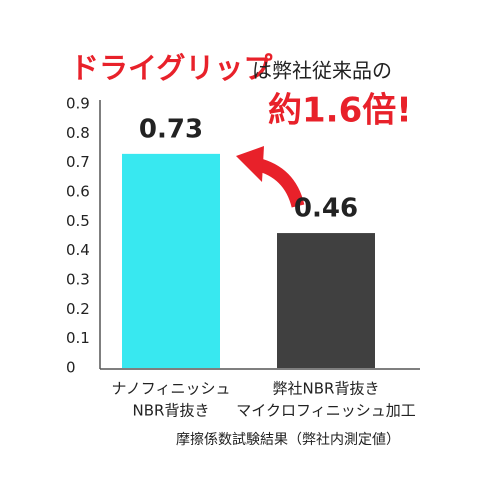  Describe the element at coordinates (78, 309) in the screenshot. I see `y-tick-label: 0.2` at that location.